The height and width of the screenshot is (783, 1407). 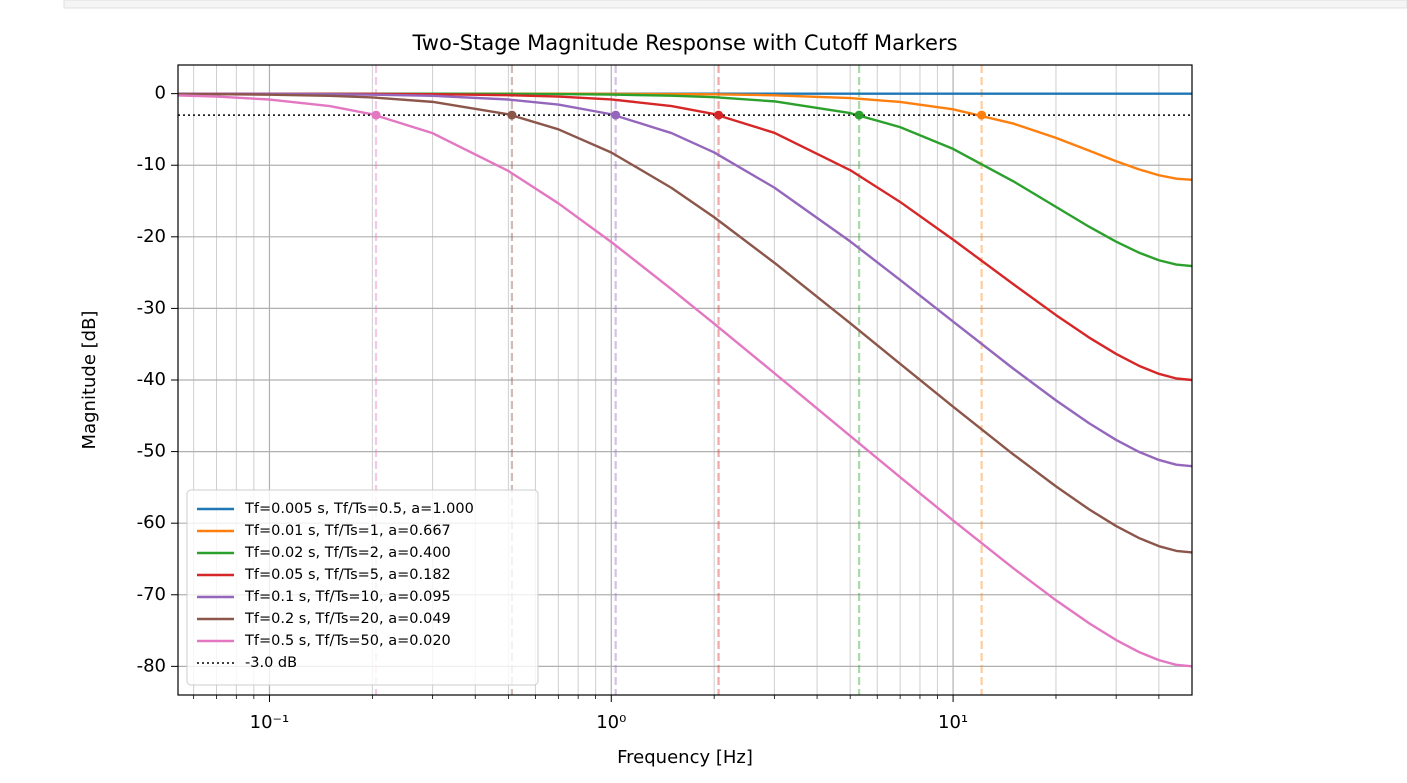 What do you see at coordinates (347, 641) in the screenshot?
I see `legend-label: Tf=0.5 s, Tf/Ts=50, a=0.020` at bounding box center [347, 641].